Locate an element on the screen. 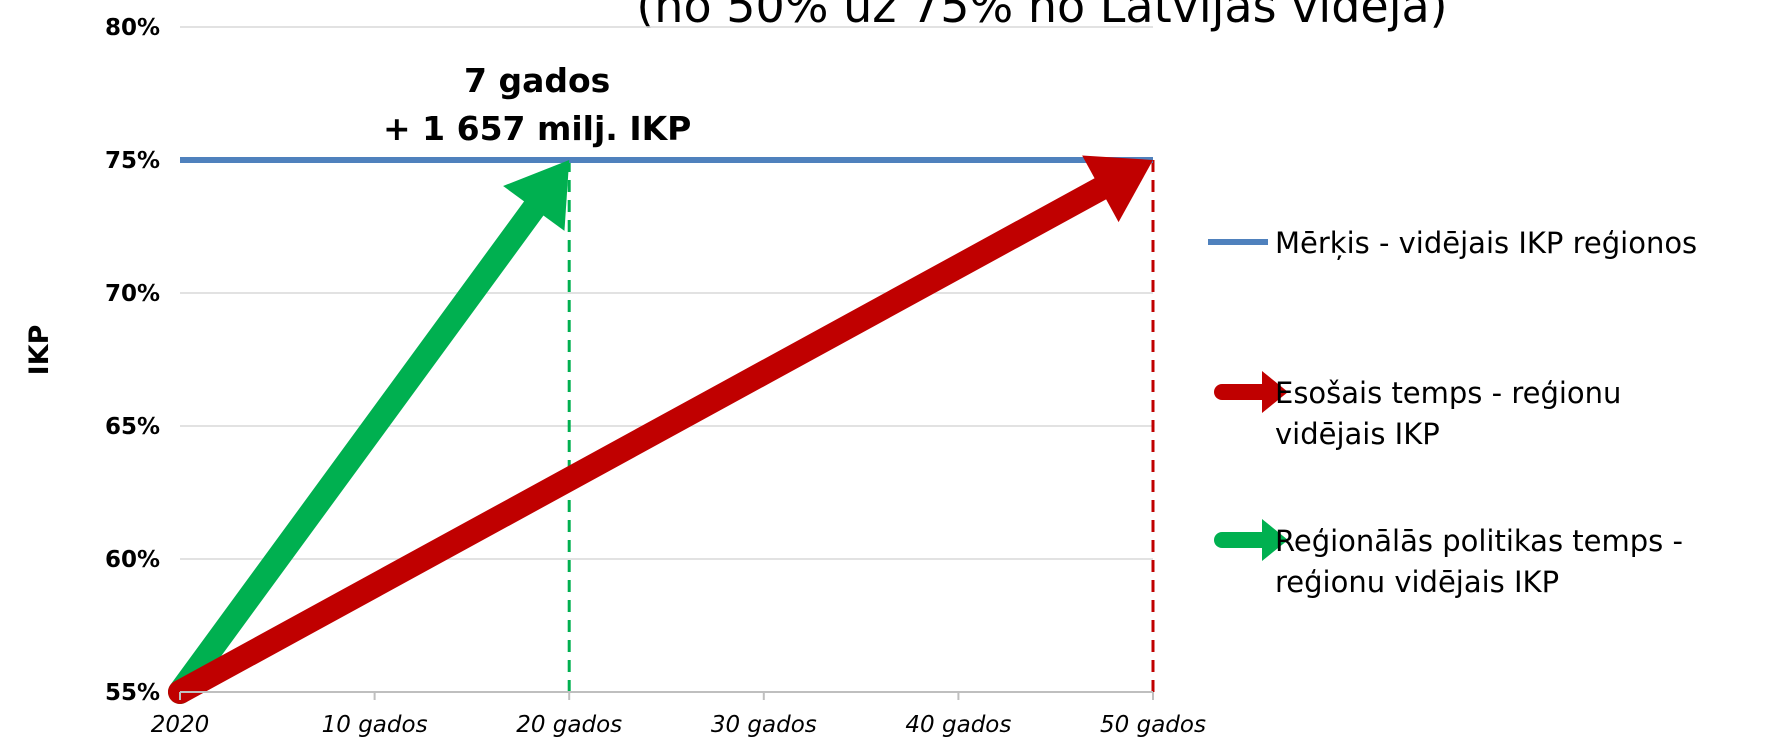 The image size is (1777, 742). x-tick-label: 30 gados is located at coordinates (764, 725).